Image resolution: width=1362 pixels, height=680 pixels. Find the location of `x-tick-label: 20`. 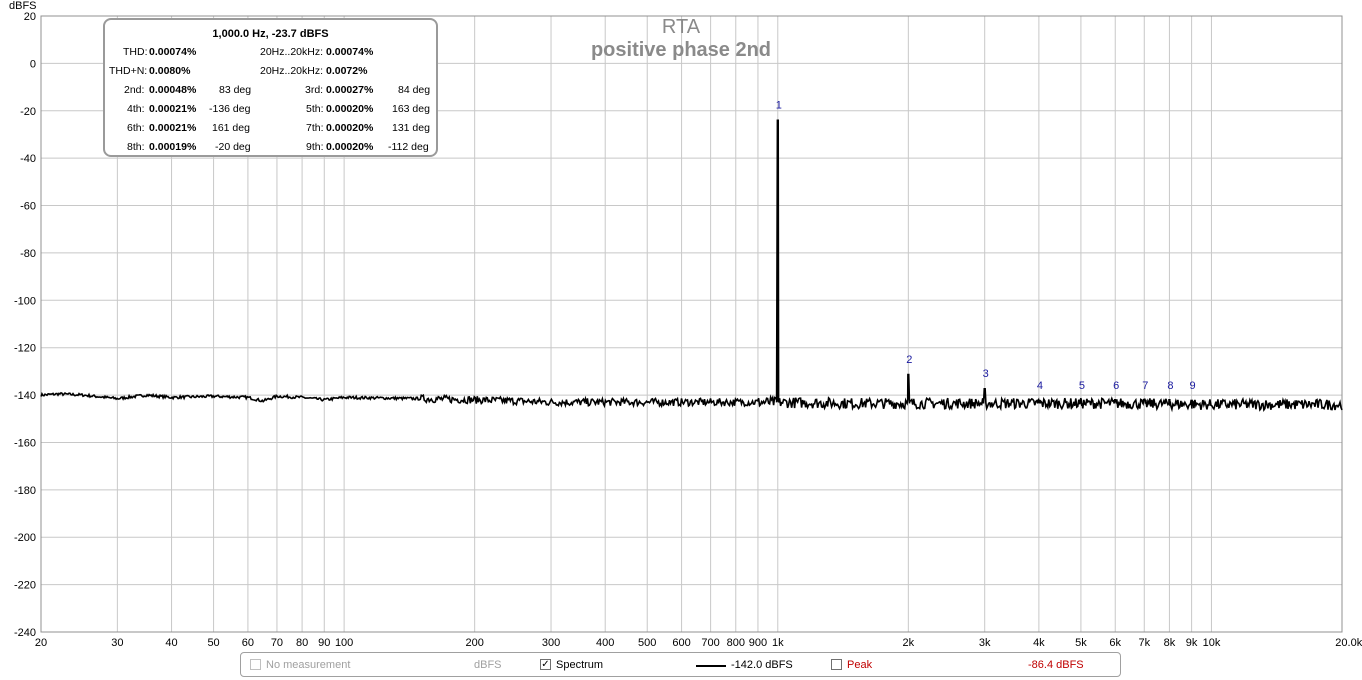

x-tick-label: 20 is located at coordinates (41, 643).